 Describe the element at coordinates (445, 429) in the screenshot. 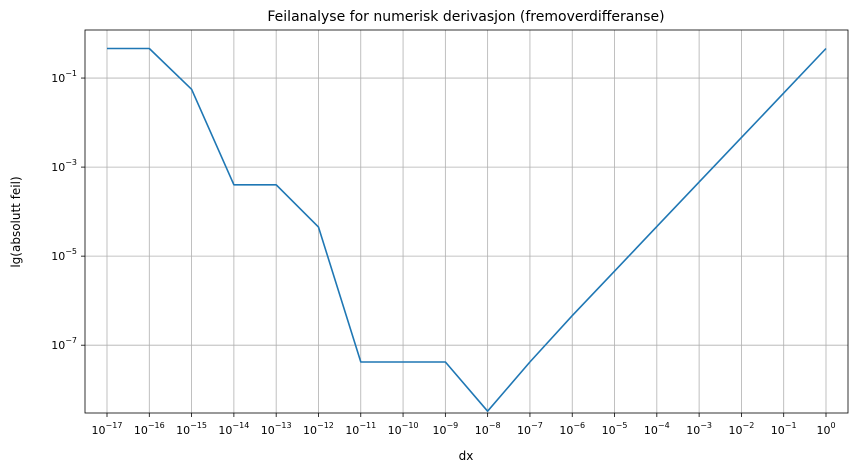

I see `x-tick-label: 10⁻⁹` at that location.